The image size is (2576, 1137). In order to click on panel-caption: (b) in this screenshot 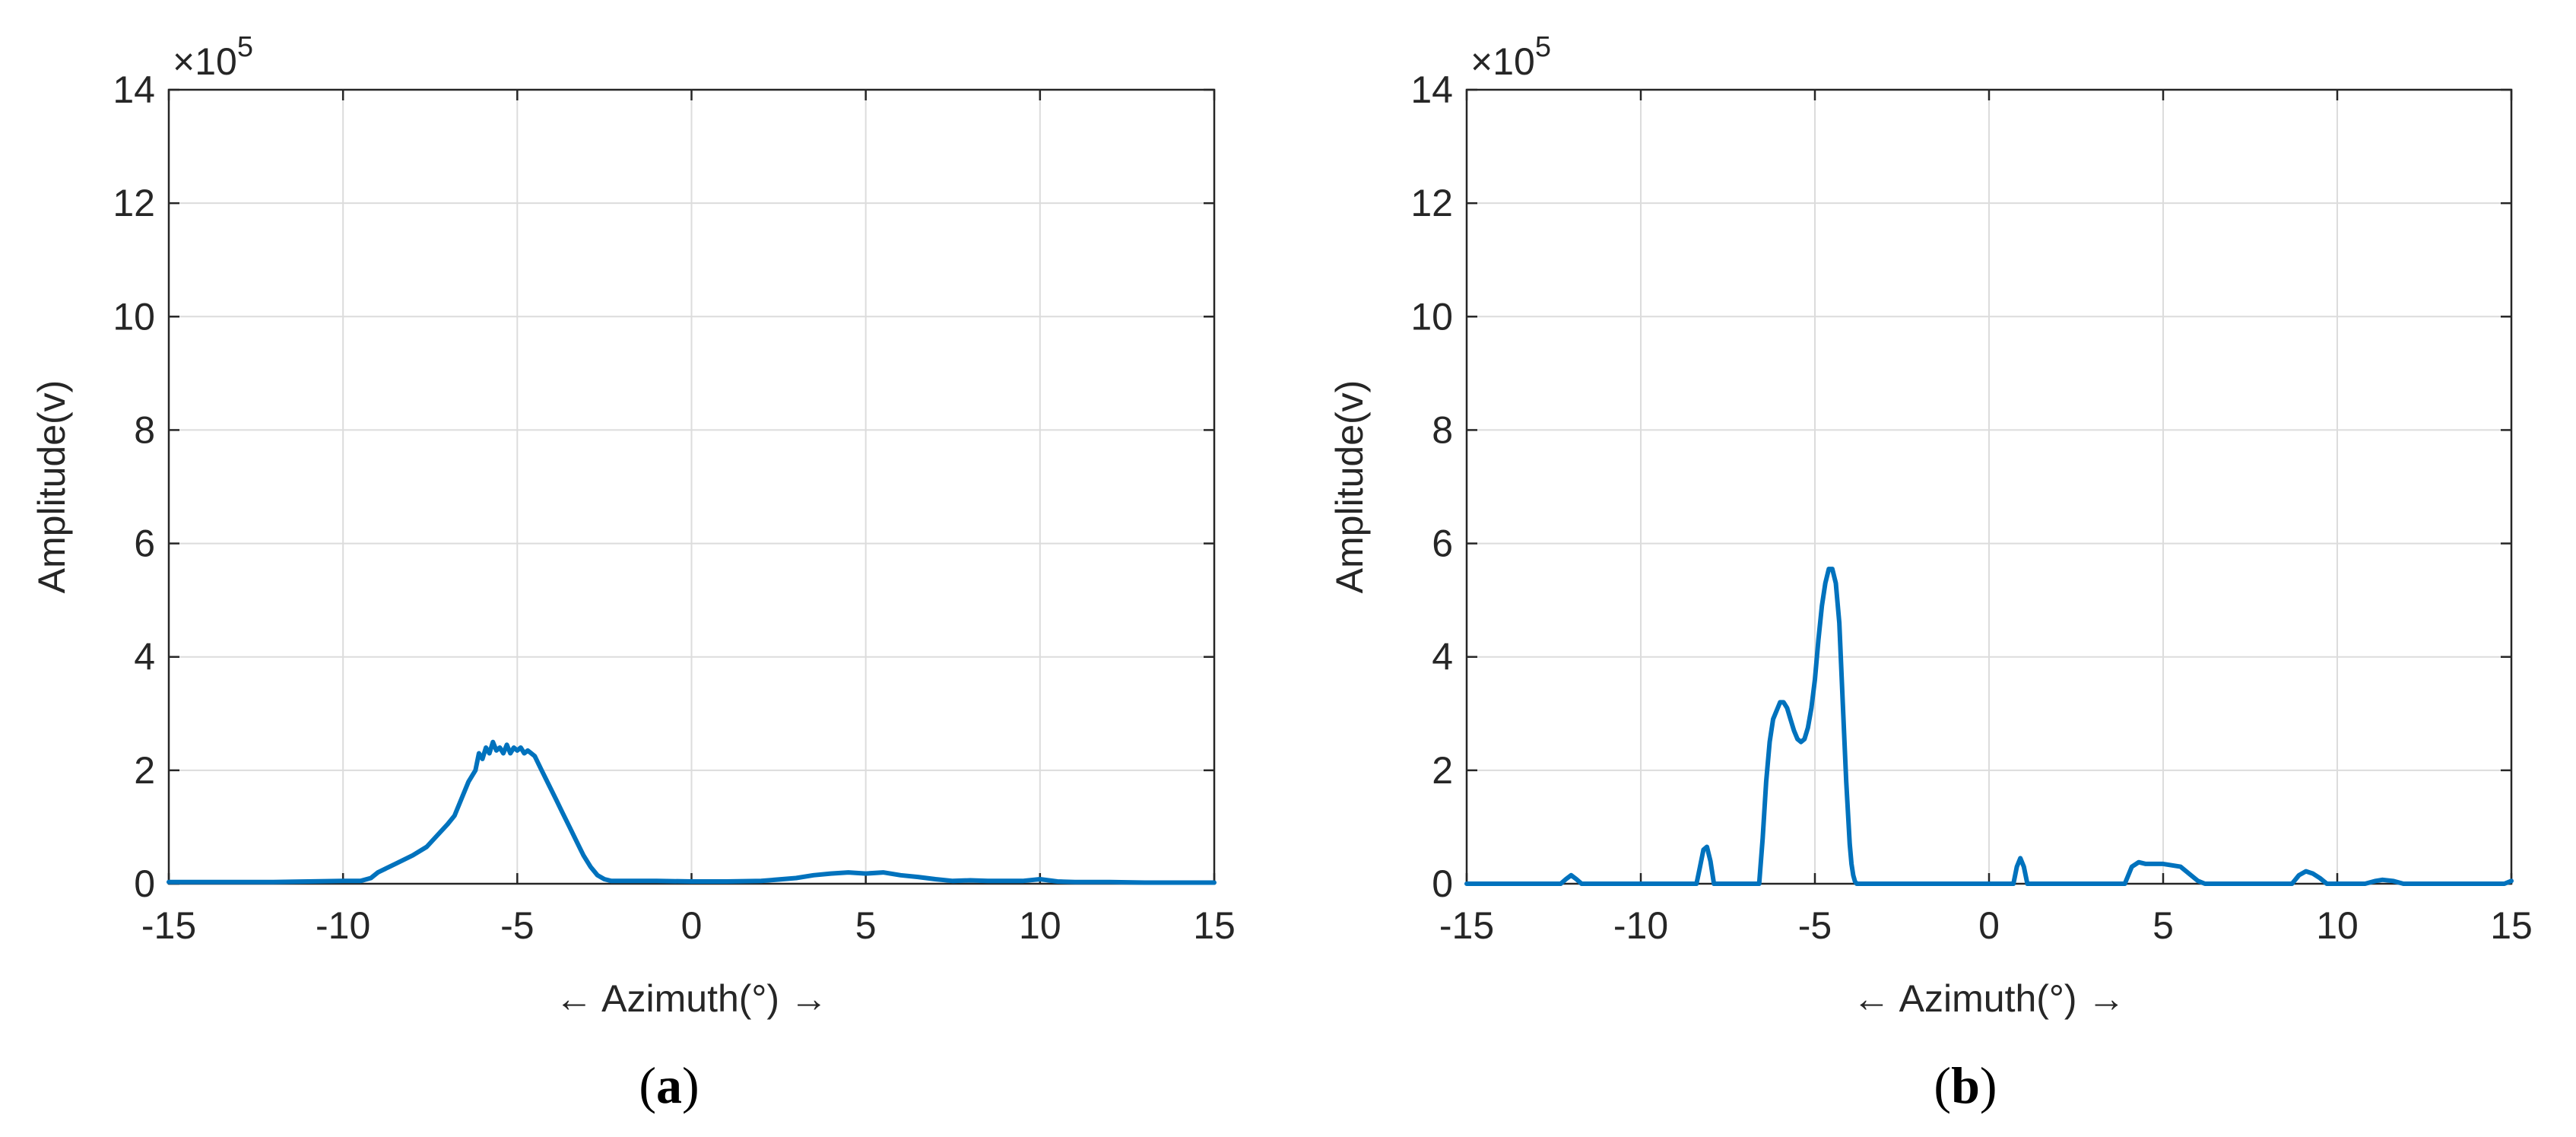, I will do `click(1966, 1085)`.